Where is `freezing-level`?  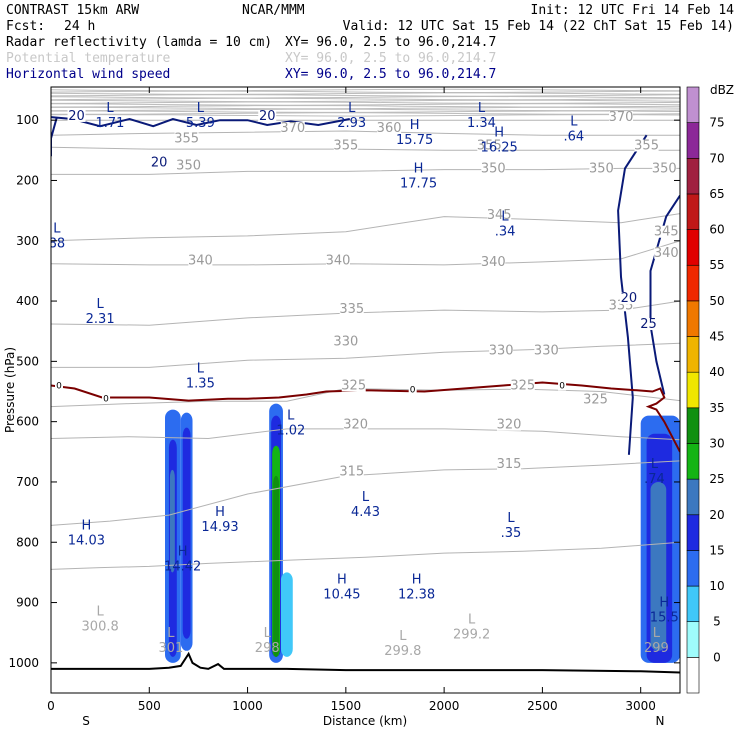 freezing-level is located at coordinates (365, 417).